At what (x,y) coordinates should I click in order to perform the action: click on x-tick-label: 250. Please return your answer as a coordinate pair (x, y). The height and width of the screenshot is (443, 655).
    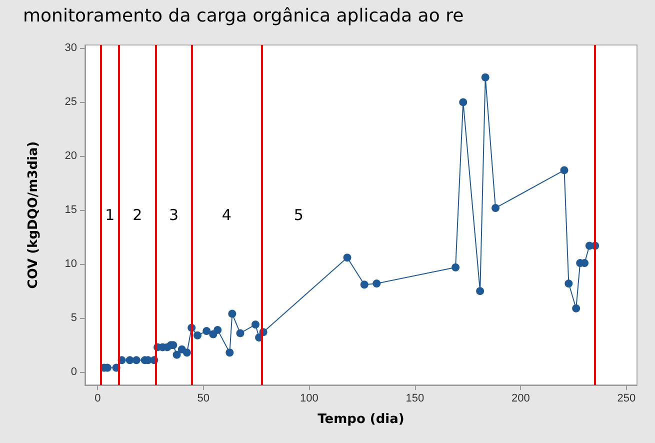
    Looking at the image, I should click on (626, 398).